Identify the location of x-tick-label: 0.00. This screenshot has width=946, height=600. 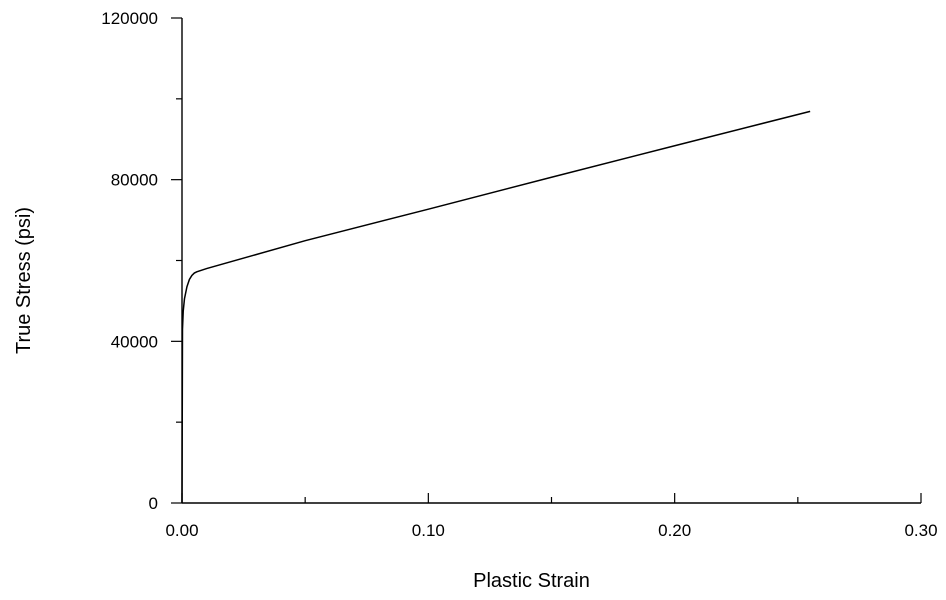
(181, 530).